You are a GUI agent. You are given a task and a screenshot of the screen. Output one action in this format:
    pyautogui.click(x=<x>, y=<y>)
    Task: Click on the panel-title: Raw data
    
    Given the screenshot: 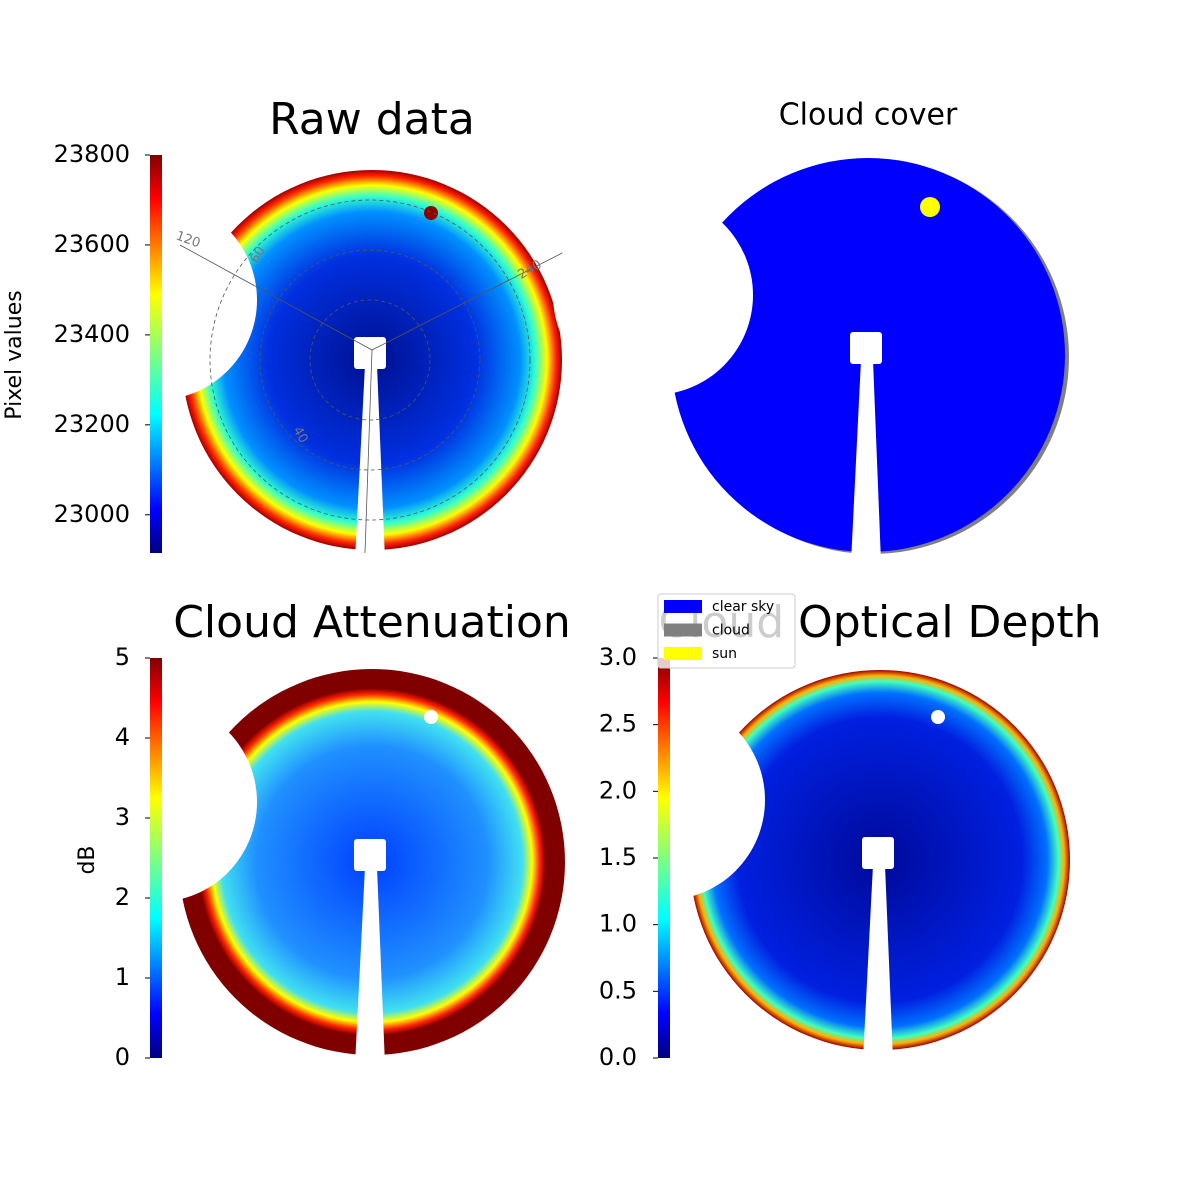 What is the action you would take?
    pyautogui.click(x=372, y=119)
    